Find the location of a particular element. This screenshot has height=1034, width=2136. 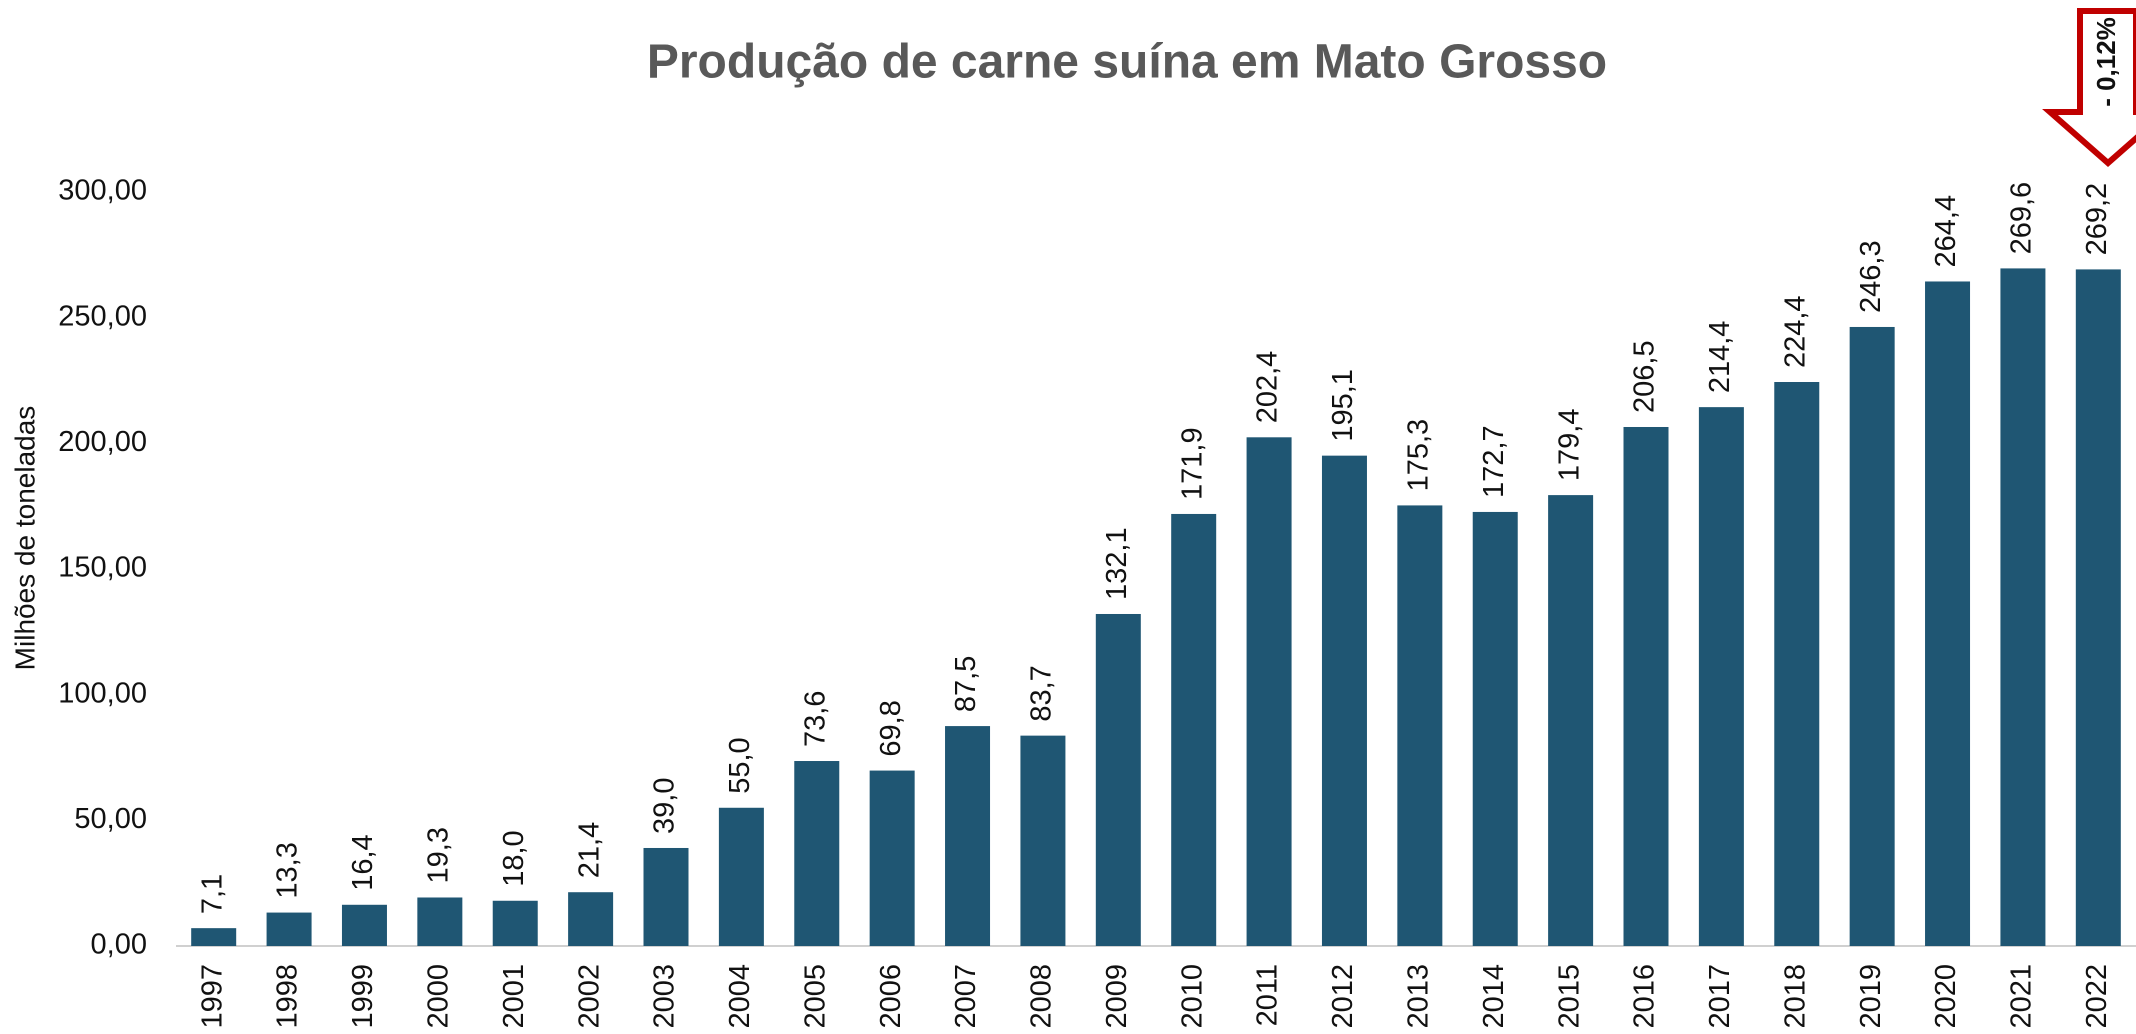

value-label: 264,4 is located at coordinates (1946, 231).